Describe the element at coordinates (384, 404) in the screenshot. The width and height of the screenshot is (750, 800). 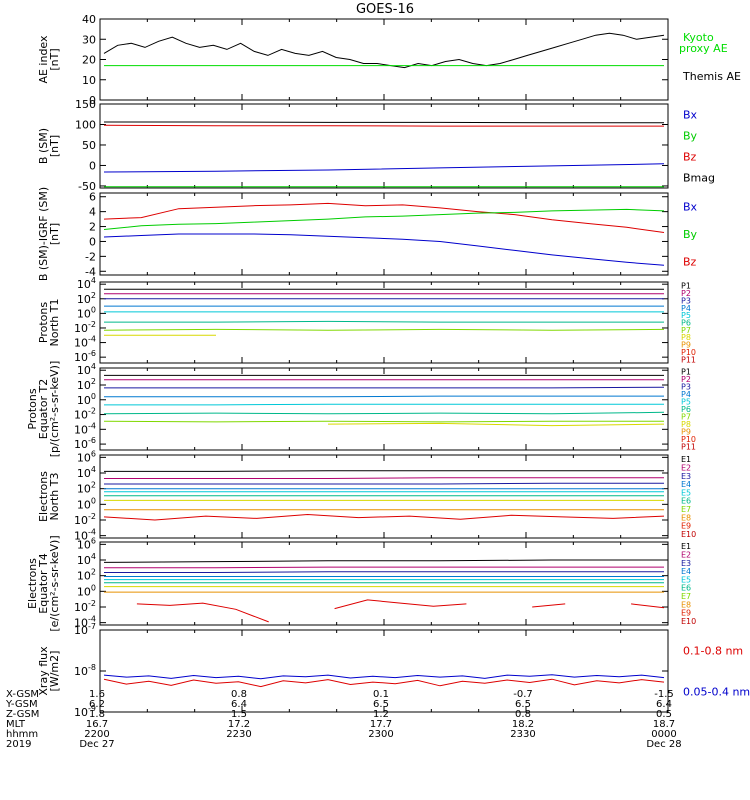
I see `series-line-p5` at that location.